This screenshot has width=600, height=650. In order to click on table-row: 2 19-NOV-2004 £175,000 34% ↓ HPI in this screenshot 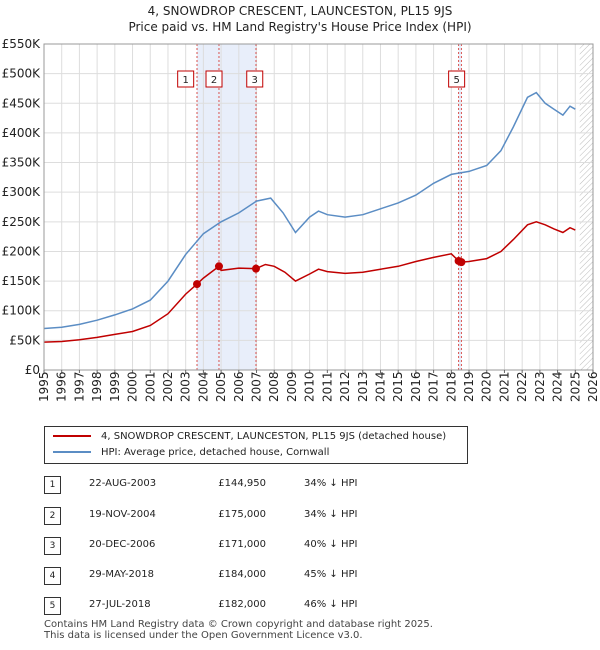, I will do `click(244, 517)`.